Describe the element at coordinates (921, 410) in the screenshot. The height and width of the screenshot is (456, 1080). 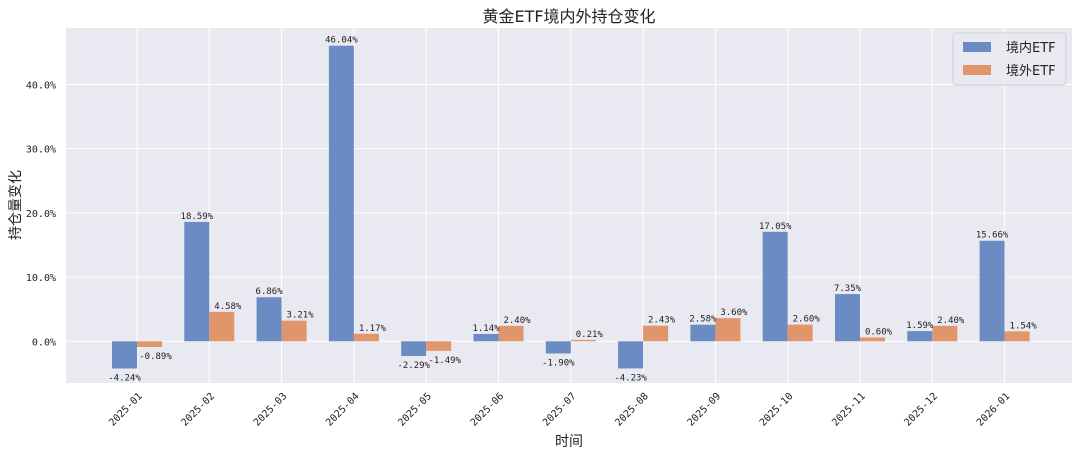
I see `x-tick-label: 2025-12` at that location.